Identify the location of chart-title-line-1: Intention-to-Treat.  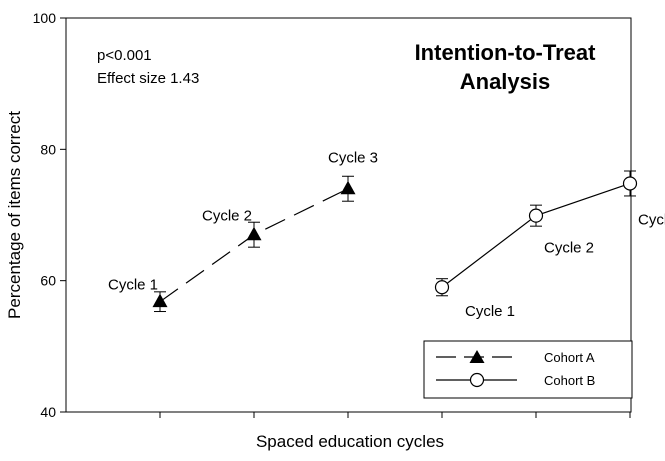
(506, 52).